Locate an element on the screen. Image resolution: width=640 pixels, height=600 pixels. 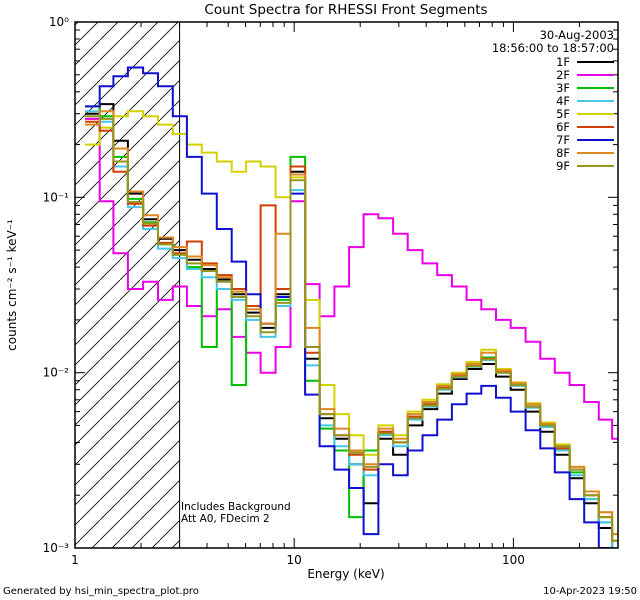
legend-label-4F: 4F is located at coordinates (563, 101).